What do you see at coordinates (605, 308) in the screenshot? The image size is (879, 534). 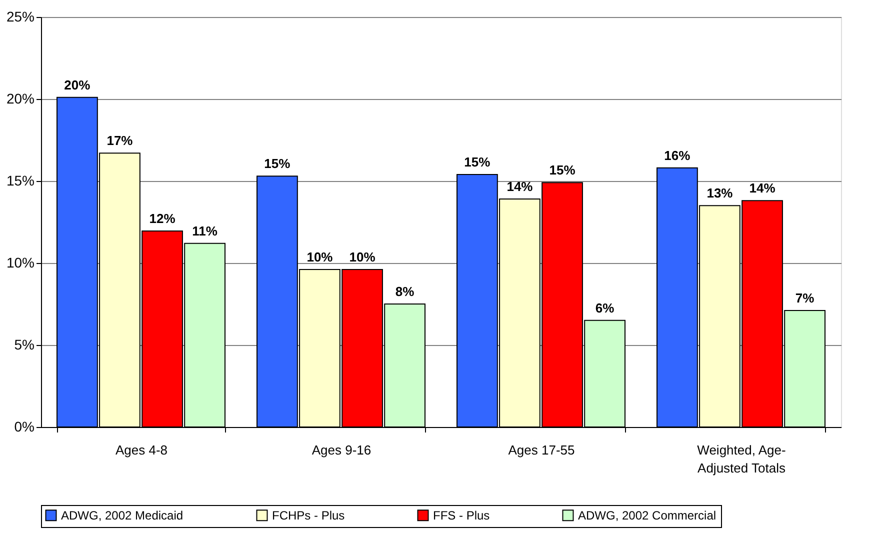 I see `data-label: 6%` at bounding box center [605, 308].